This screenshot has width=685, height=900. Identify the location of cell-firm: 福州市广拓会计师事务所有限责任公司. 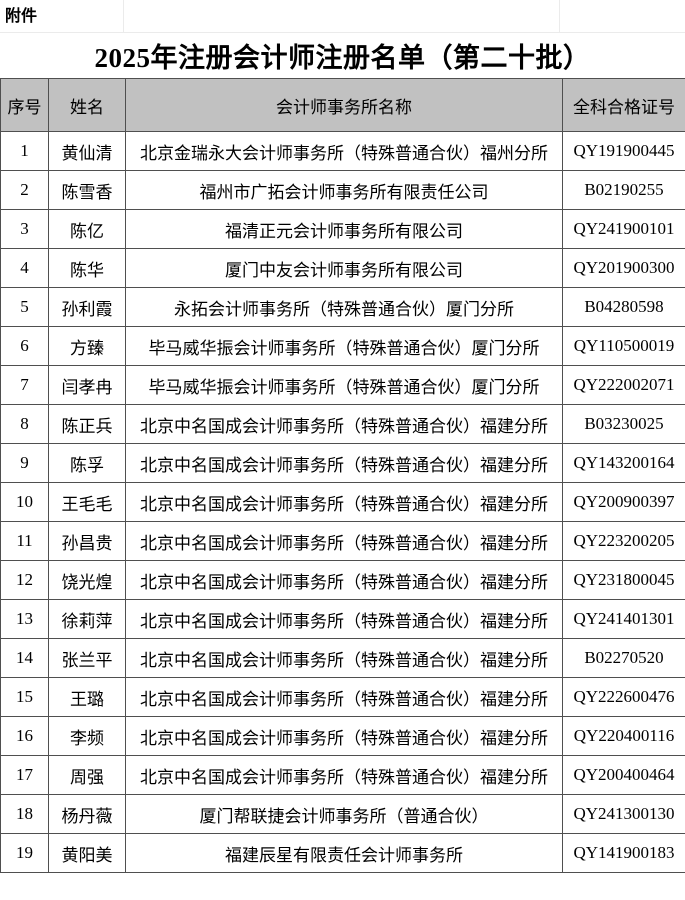
(344, 190).